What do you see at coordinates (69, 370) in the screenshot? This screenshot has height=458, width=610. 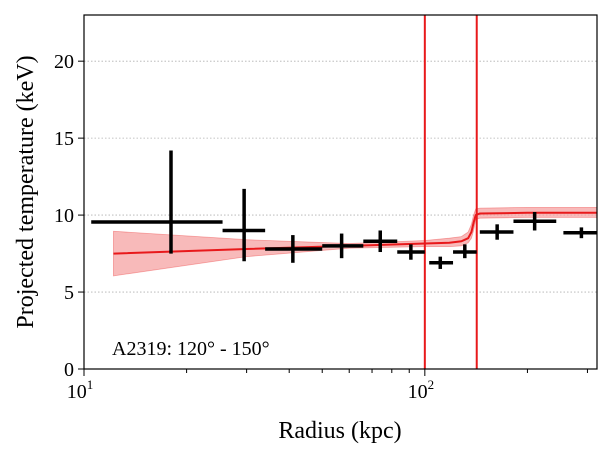 I see `y-tick-label: 0` at bounding box center [69, 370].